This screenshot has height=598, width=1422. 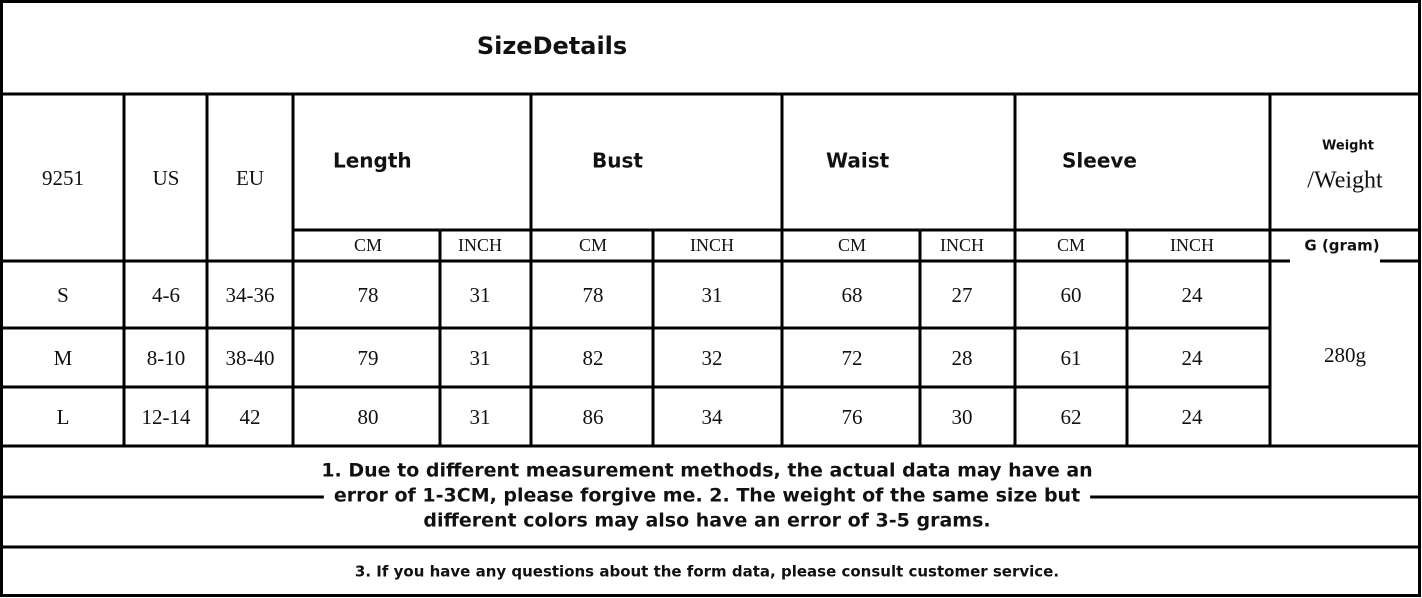 I want to click on weight-value: 280g, so click(x=1345, y=355).